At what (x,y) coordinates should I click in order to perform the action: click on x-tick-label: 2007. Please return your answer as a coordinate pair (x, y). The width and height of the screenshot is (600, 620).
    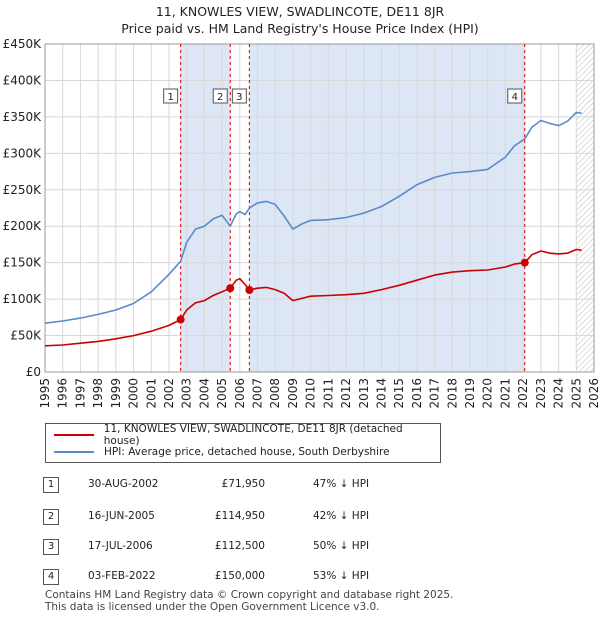
    Looking at the image, I should click on (258, 393).